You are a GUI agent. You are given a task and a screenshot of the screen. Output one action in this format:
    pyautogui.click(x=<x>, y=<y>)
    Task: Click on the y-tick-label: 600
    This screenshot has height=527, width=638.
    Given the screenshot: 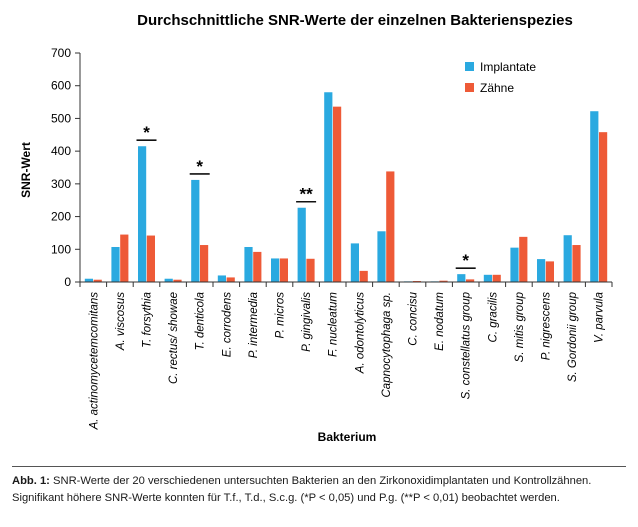 What is the action you would take?
    pyautogui.click(x=61, y=86)
    